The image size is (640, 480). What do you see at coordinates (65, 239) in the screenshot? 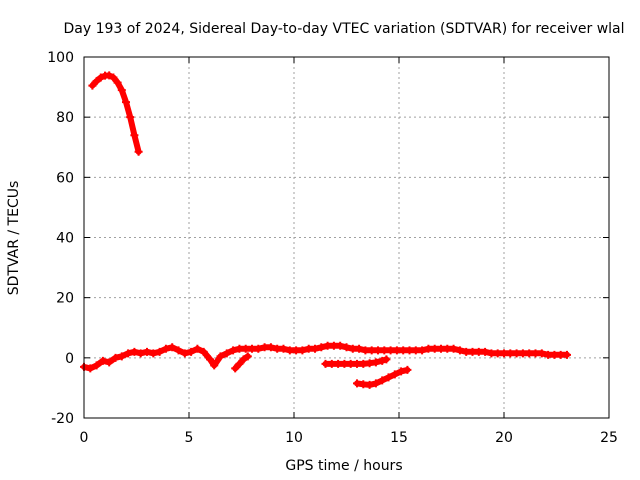
I see `y-tick-label: 40` at bounding box center [65, 239].